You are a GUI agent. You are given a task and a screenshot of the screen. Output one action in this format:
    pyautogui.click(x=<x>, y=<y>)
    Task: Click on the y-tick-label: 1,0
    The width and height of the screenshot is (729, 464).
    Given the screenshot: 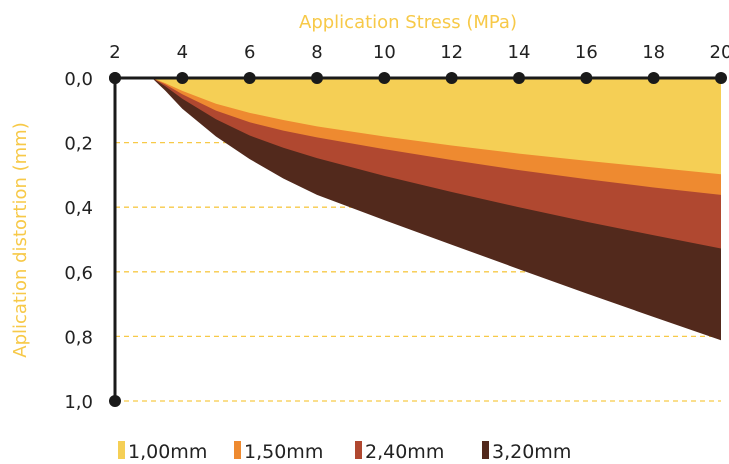 What is the action you would take?
    pyautogui.click(x=78, y=402)
    